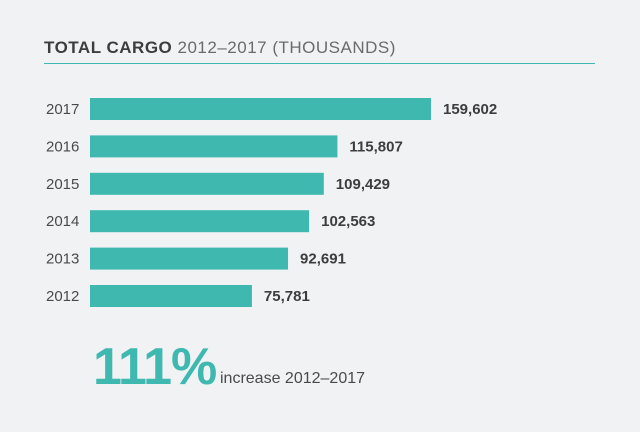 Image resolution: width=640 pixels, height=432 pixels. What do you see at coordinates (155, 367) in the screenshot?
I see `increase-percentage: 111%` at bounding box center [155, 367].